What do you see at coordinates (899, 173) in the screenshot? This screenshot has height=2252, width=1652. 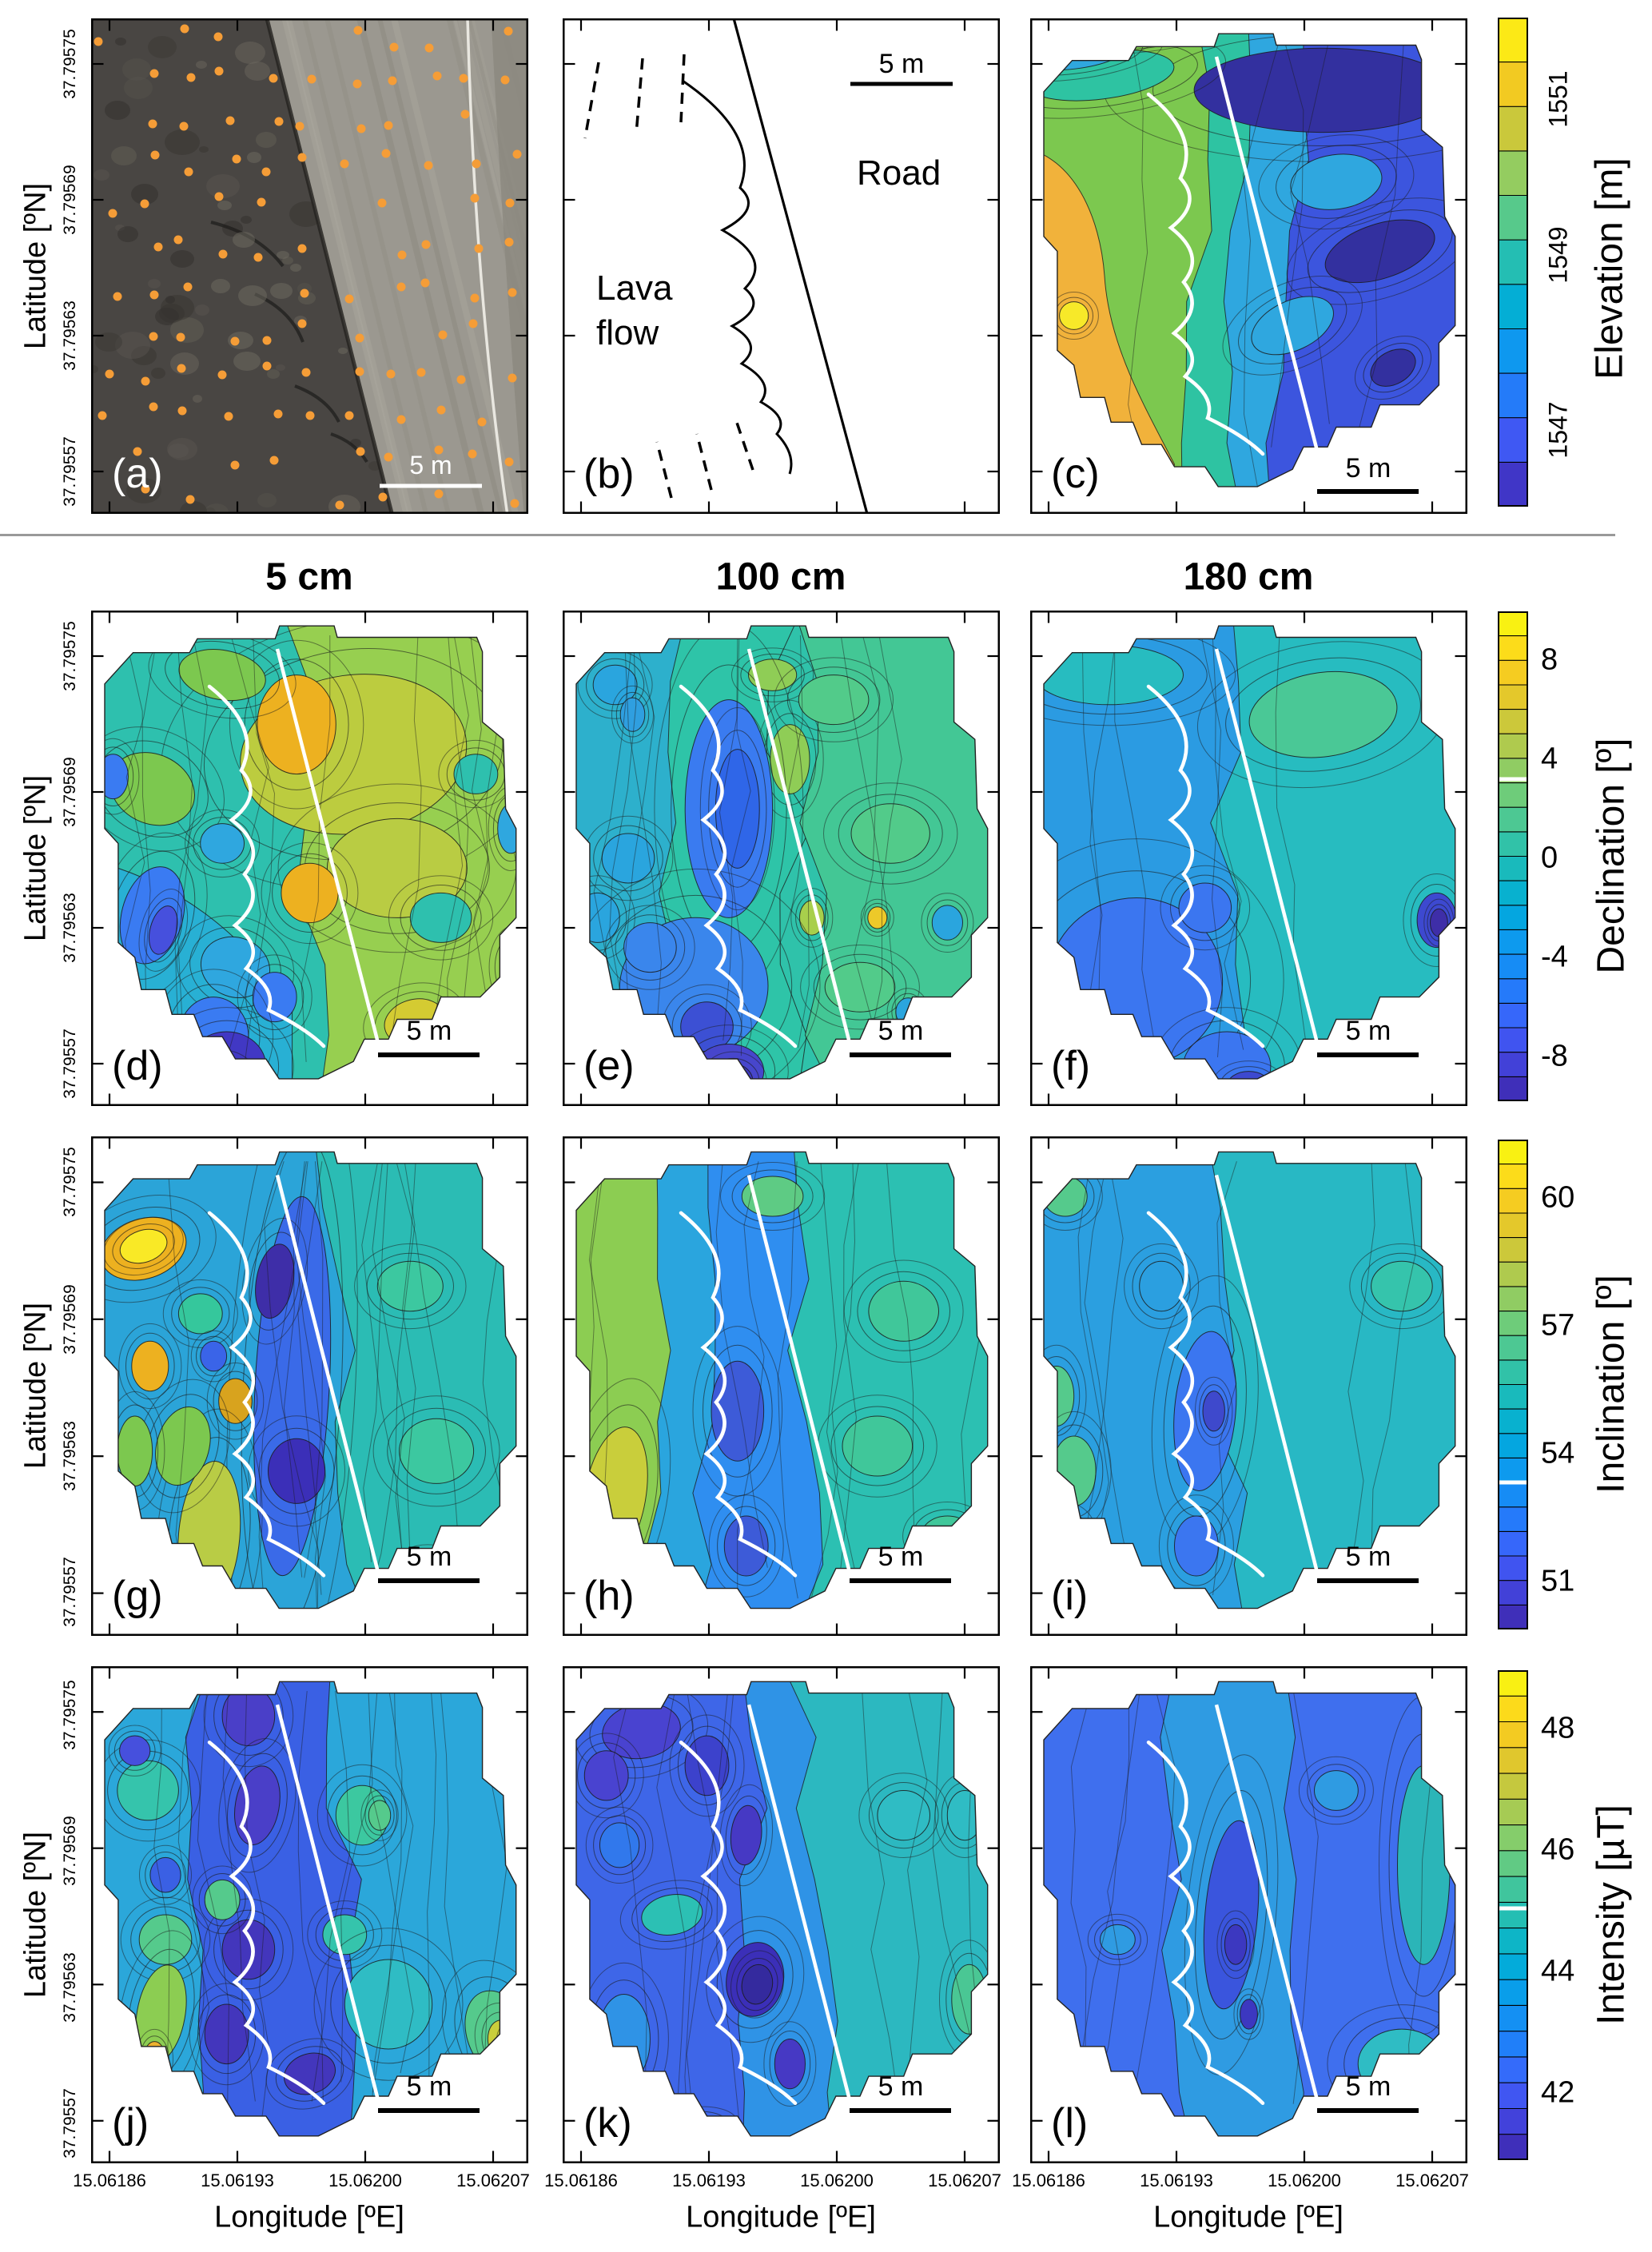 I see `svg-text: Road` at bounding box center [899, 173].